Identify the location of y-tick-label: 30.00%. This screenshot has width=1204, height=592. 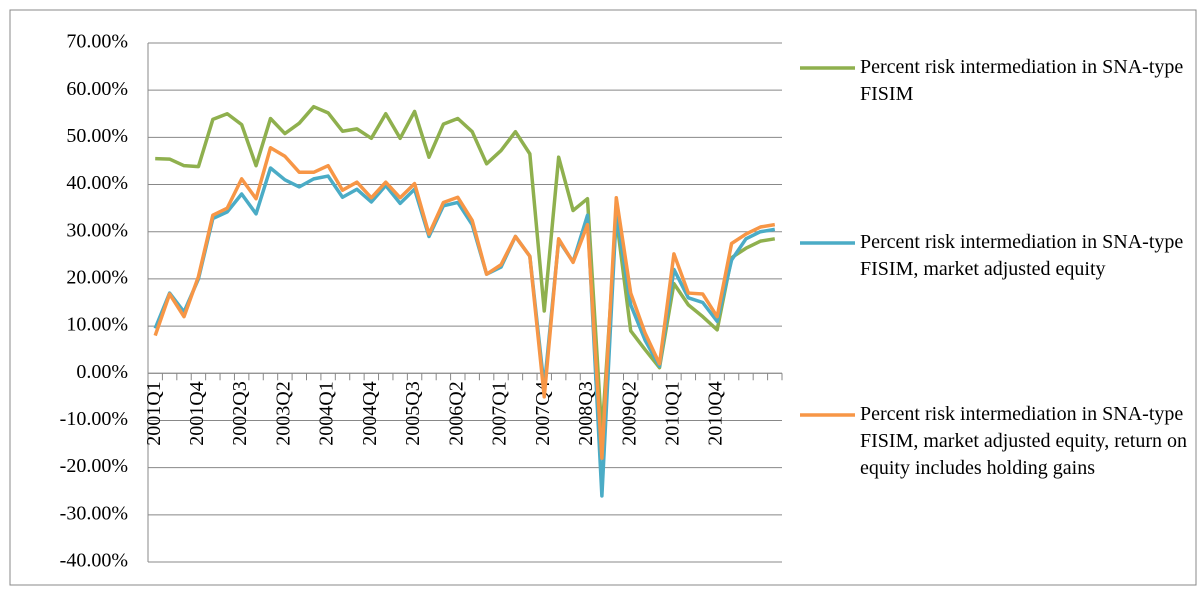
(97, 230).